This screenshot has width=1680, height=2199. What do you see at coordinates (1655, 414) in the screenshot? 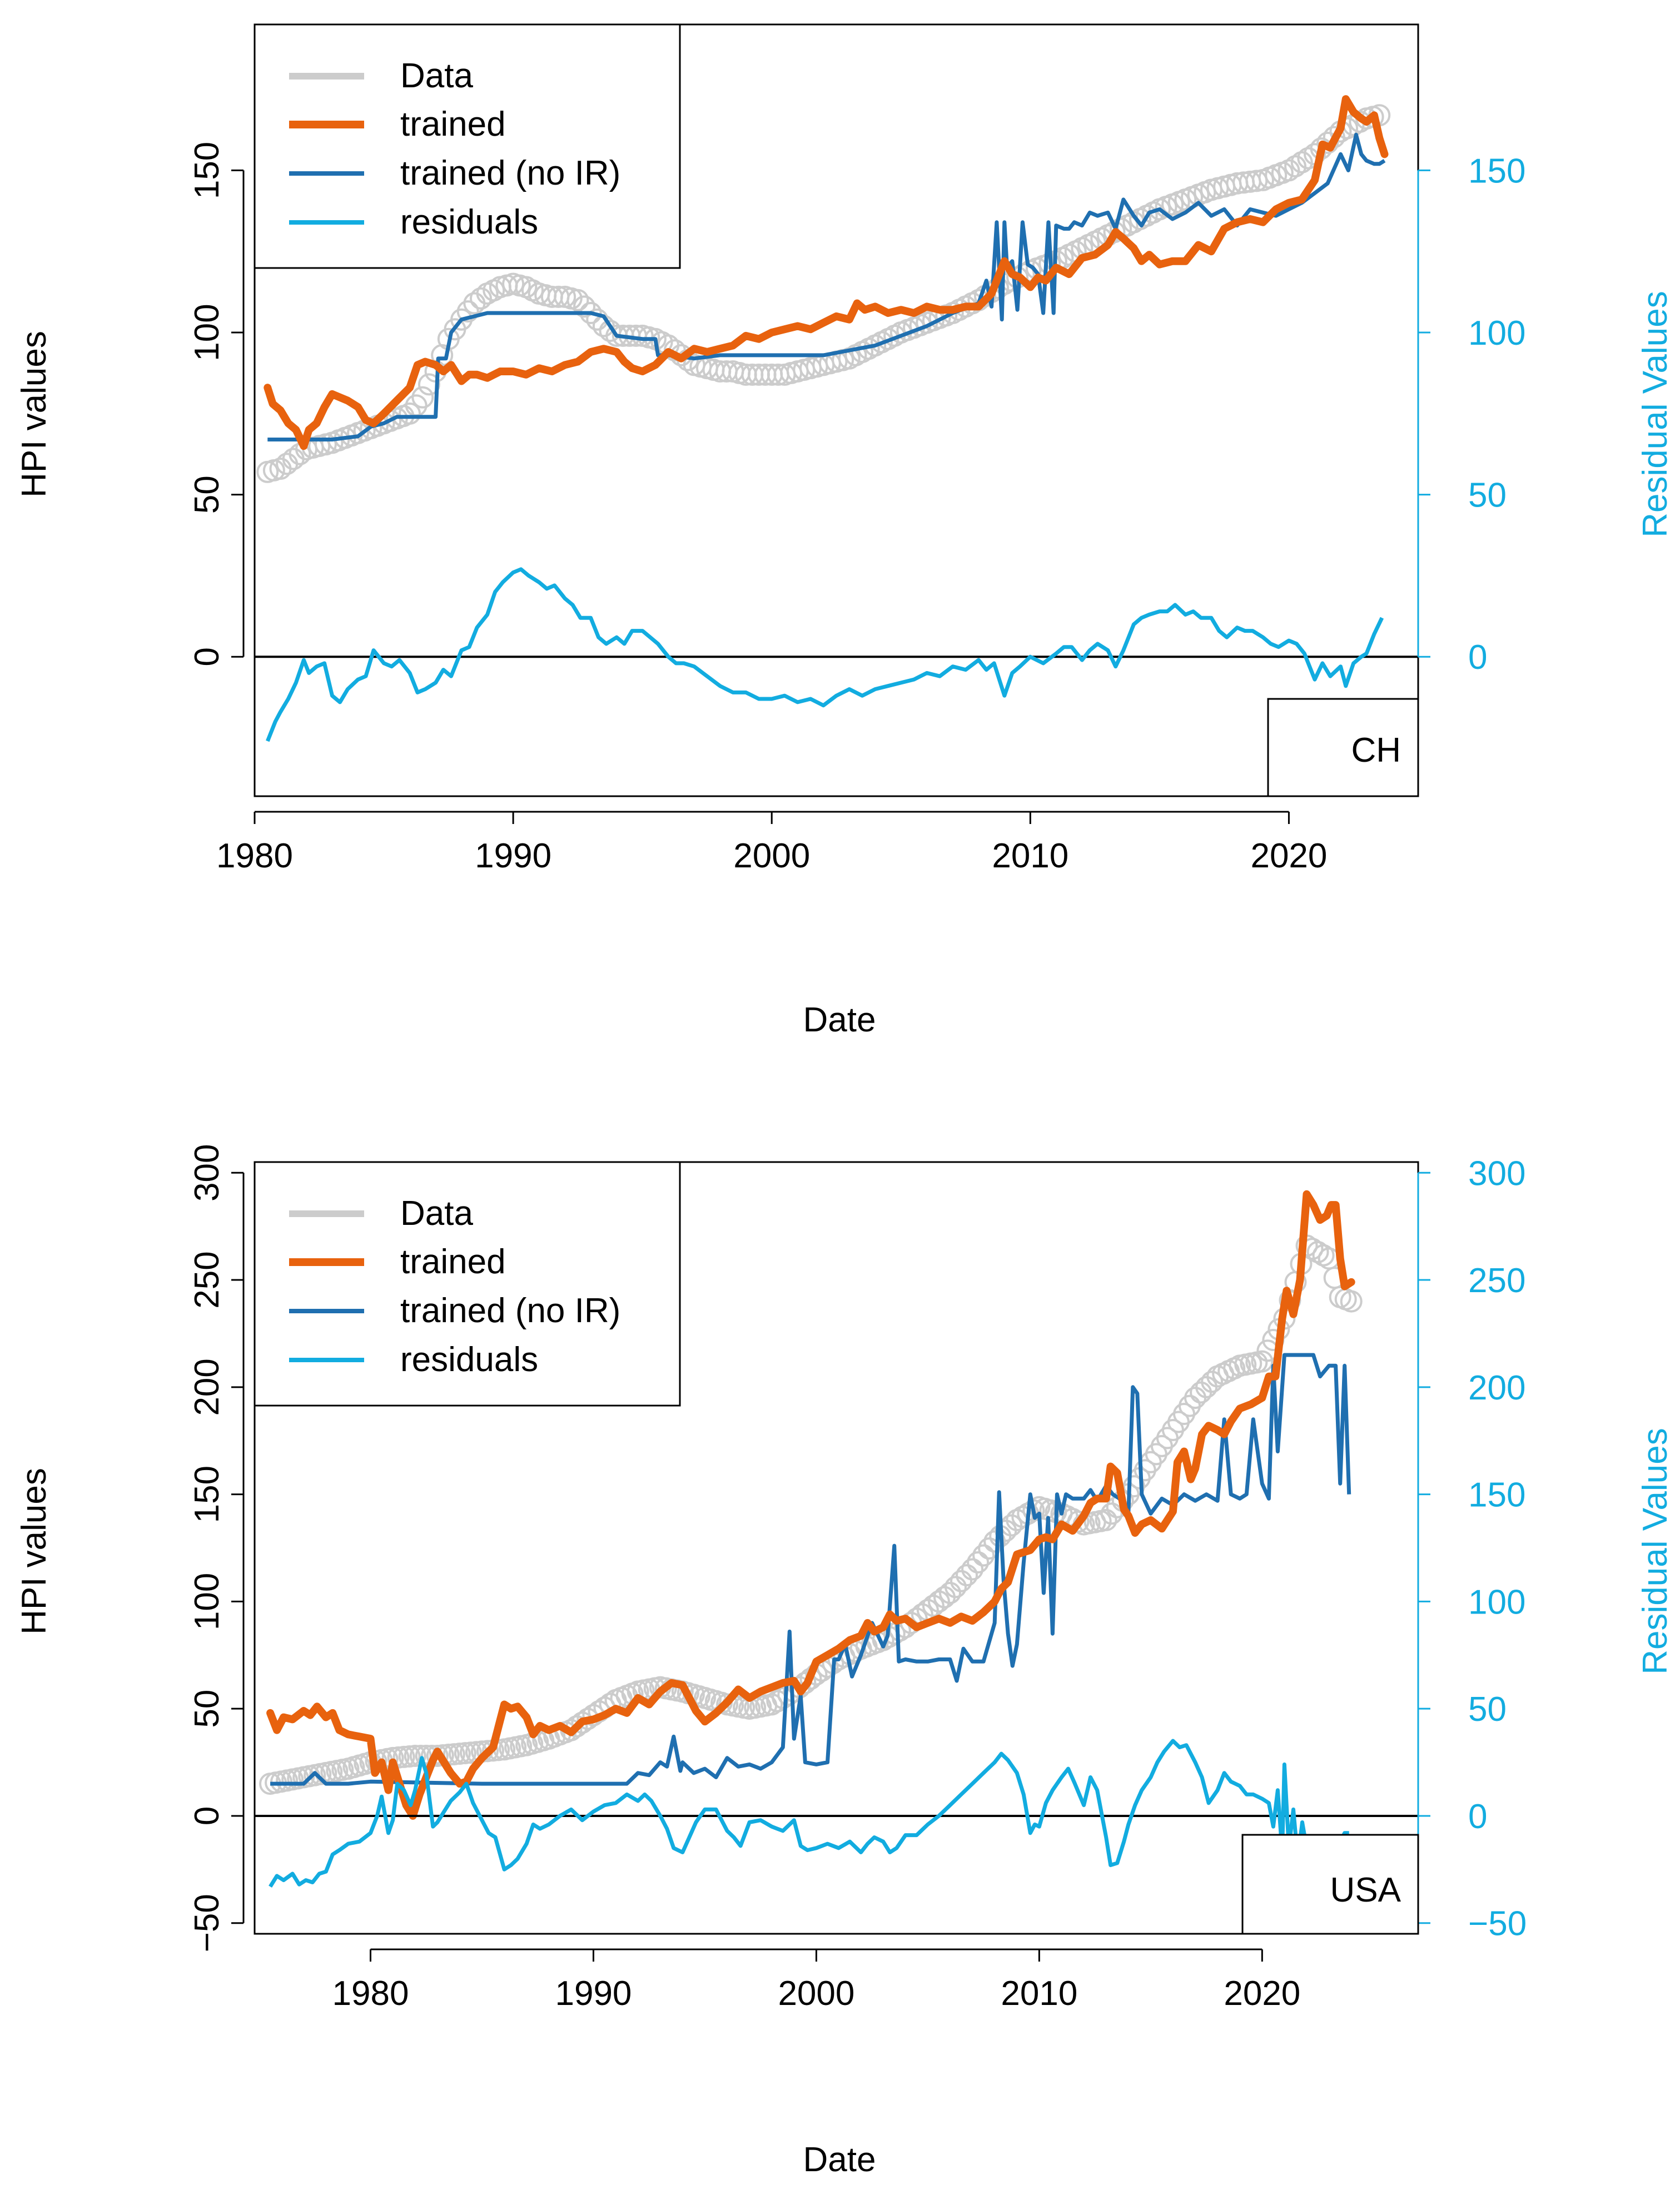
I see `y2-axis-title-ch: Residual Values` at bounding box center [1655, 414].